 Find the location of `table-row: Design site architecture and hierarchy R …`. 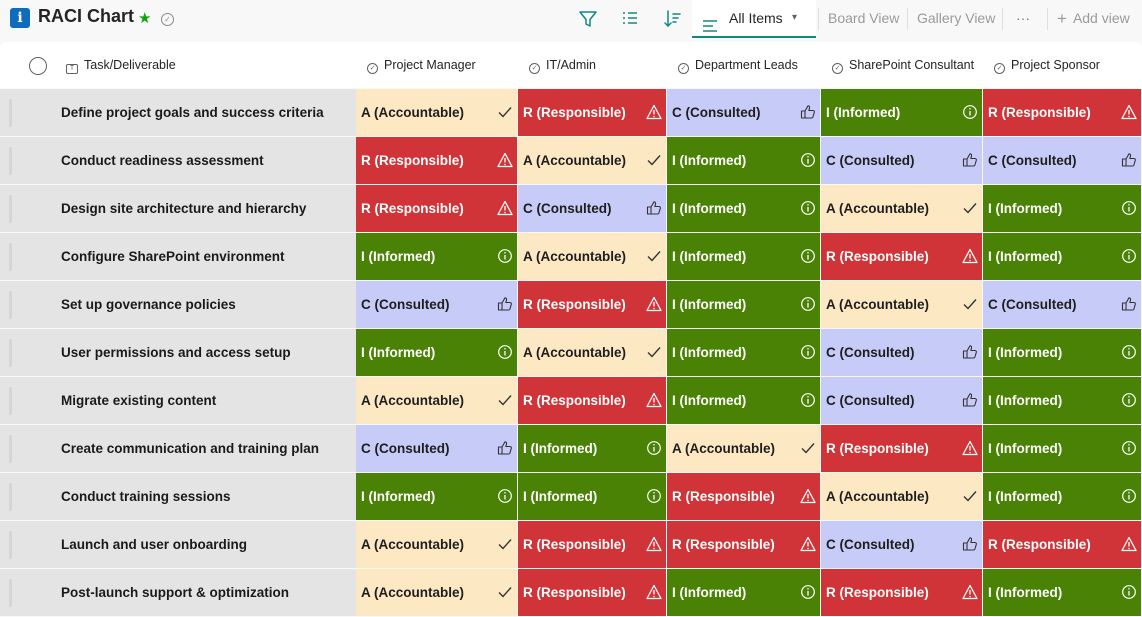

table-row: Design site architecture and hierarchy R … is located at coordinates (571, 209).